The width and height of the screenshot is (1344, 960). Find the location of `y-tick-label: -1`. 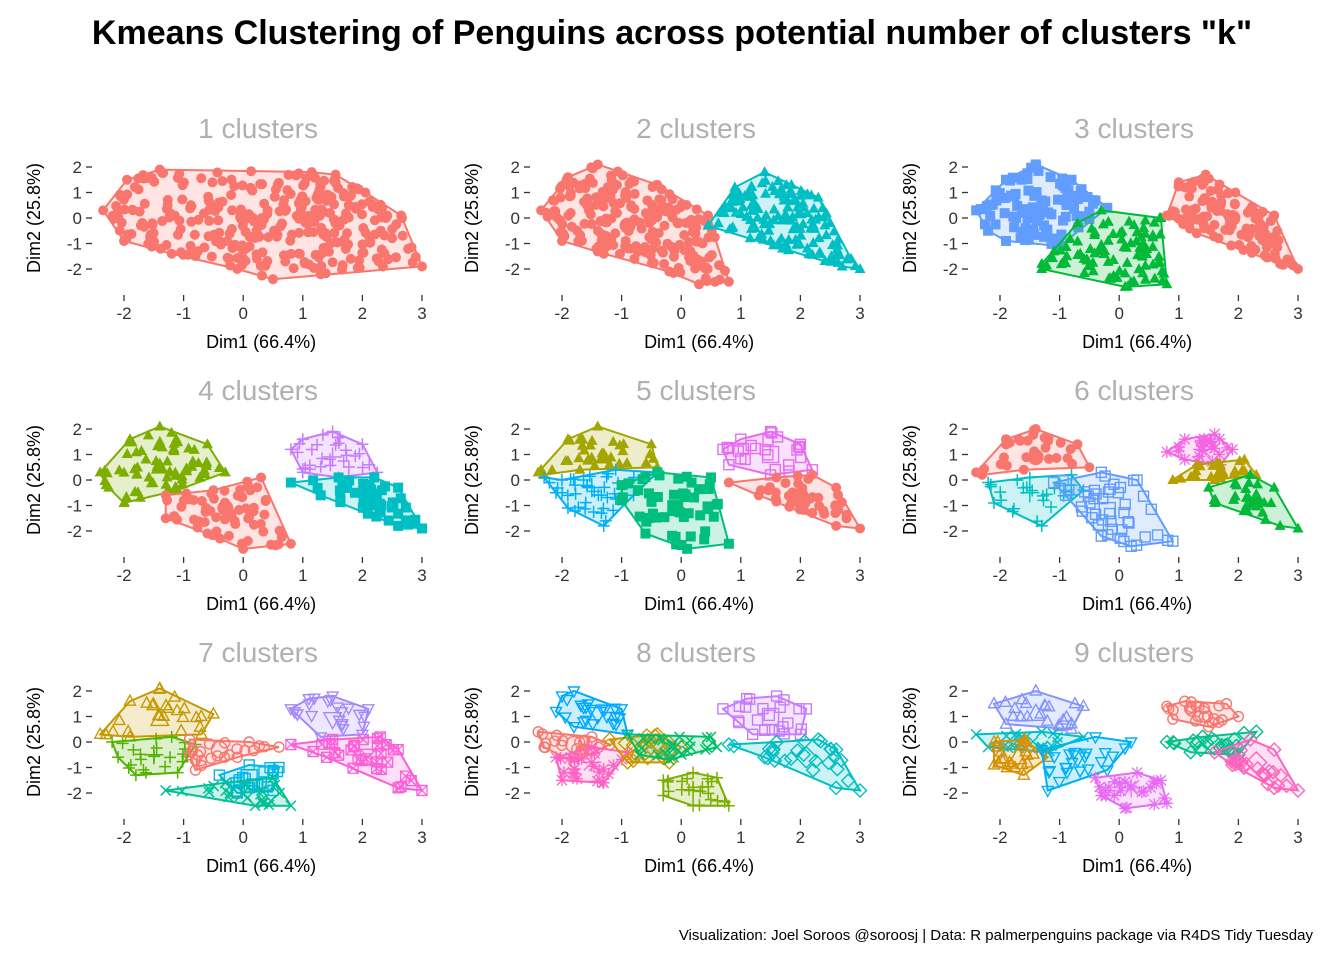

y-tick-label: -1 is located at coordinates (950, 506).